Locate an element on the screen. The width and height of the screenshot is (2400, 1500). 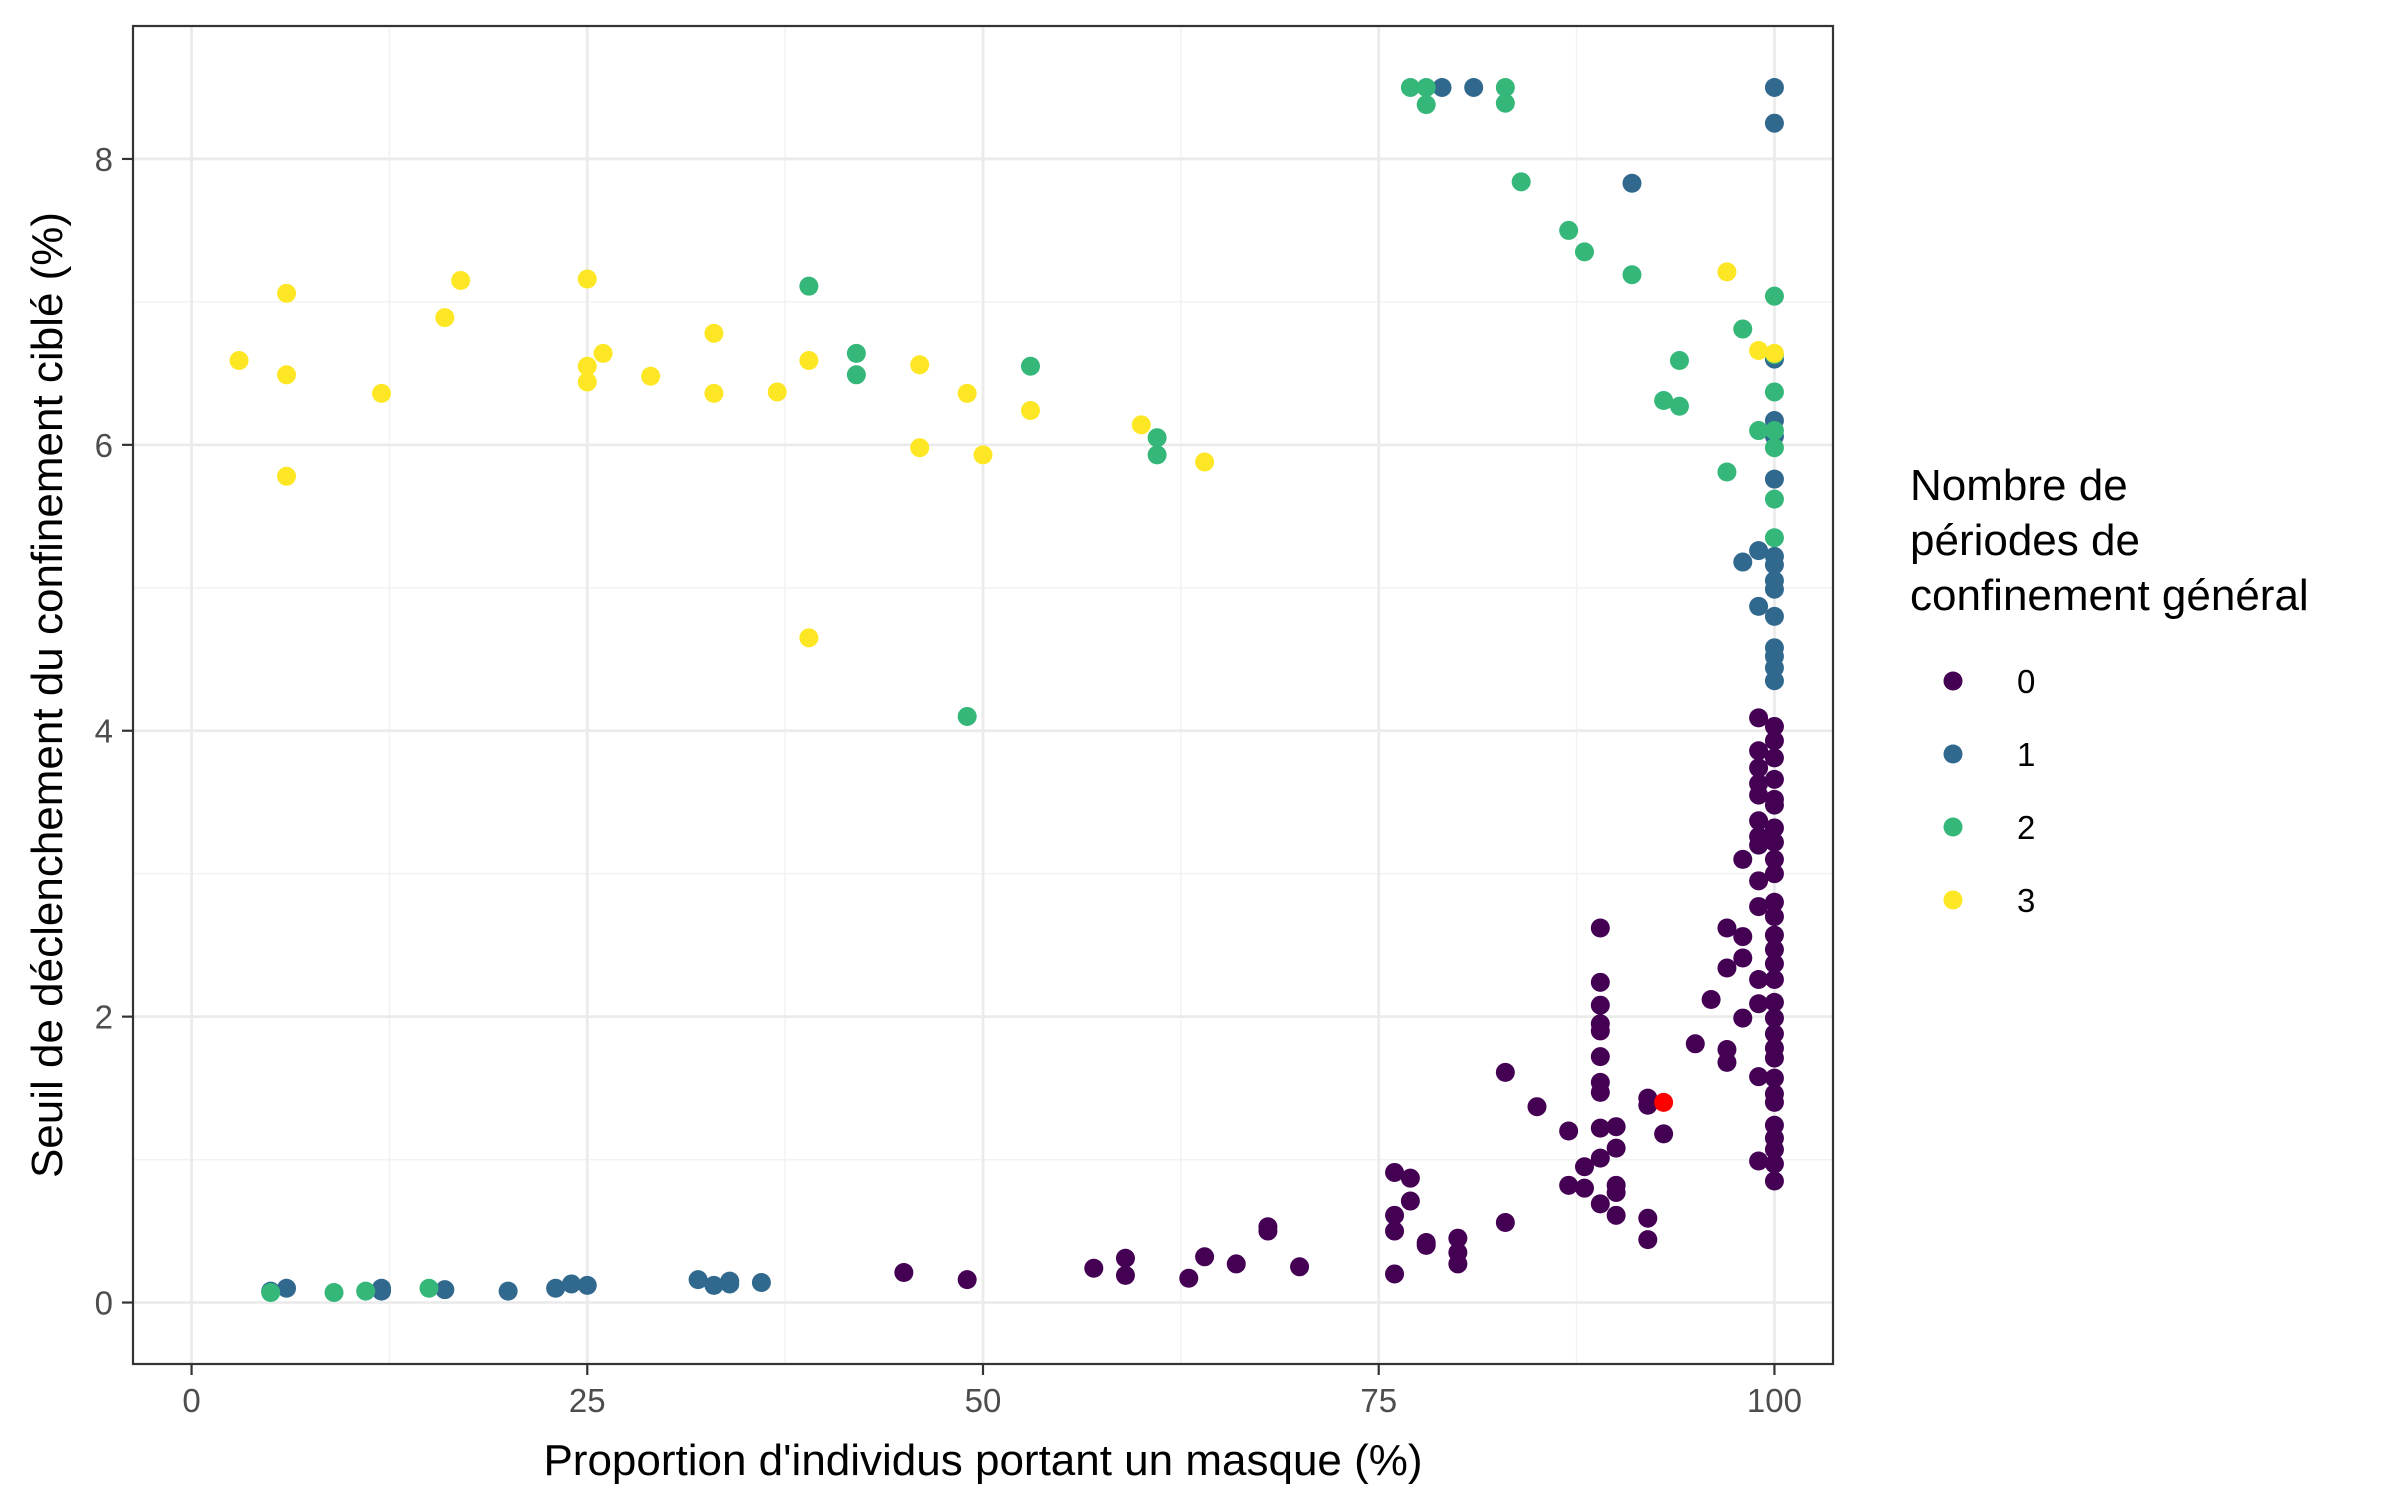
y-tick-label: 6 is located at coordinates (104, 445).